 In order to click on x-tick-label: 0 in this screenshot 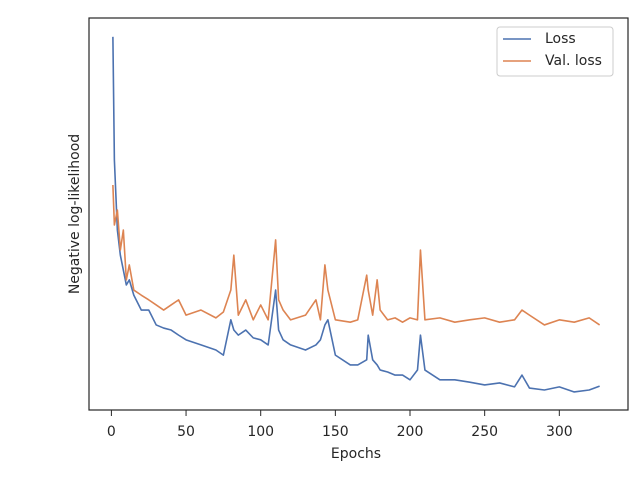, I will do `click(111, 432)`.